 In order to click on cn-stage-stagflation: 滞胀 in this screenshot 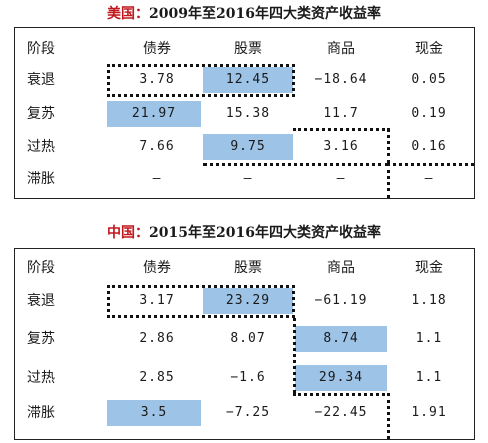, I will do `click(41, 413)`.